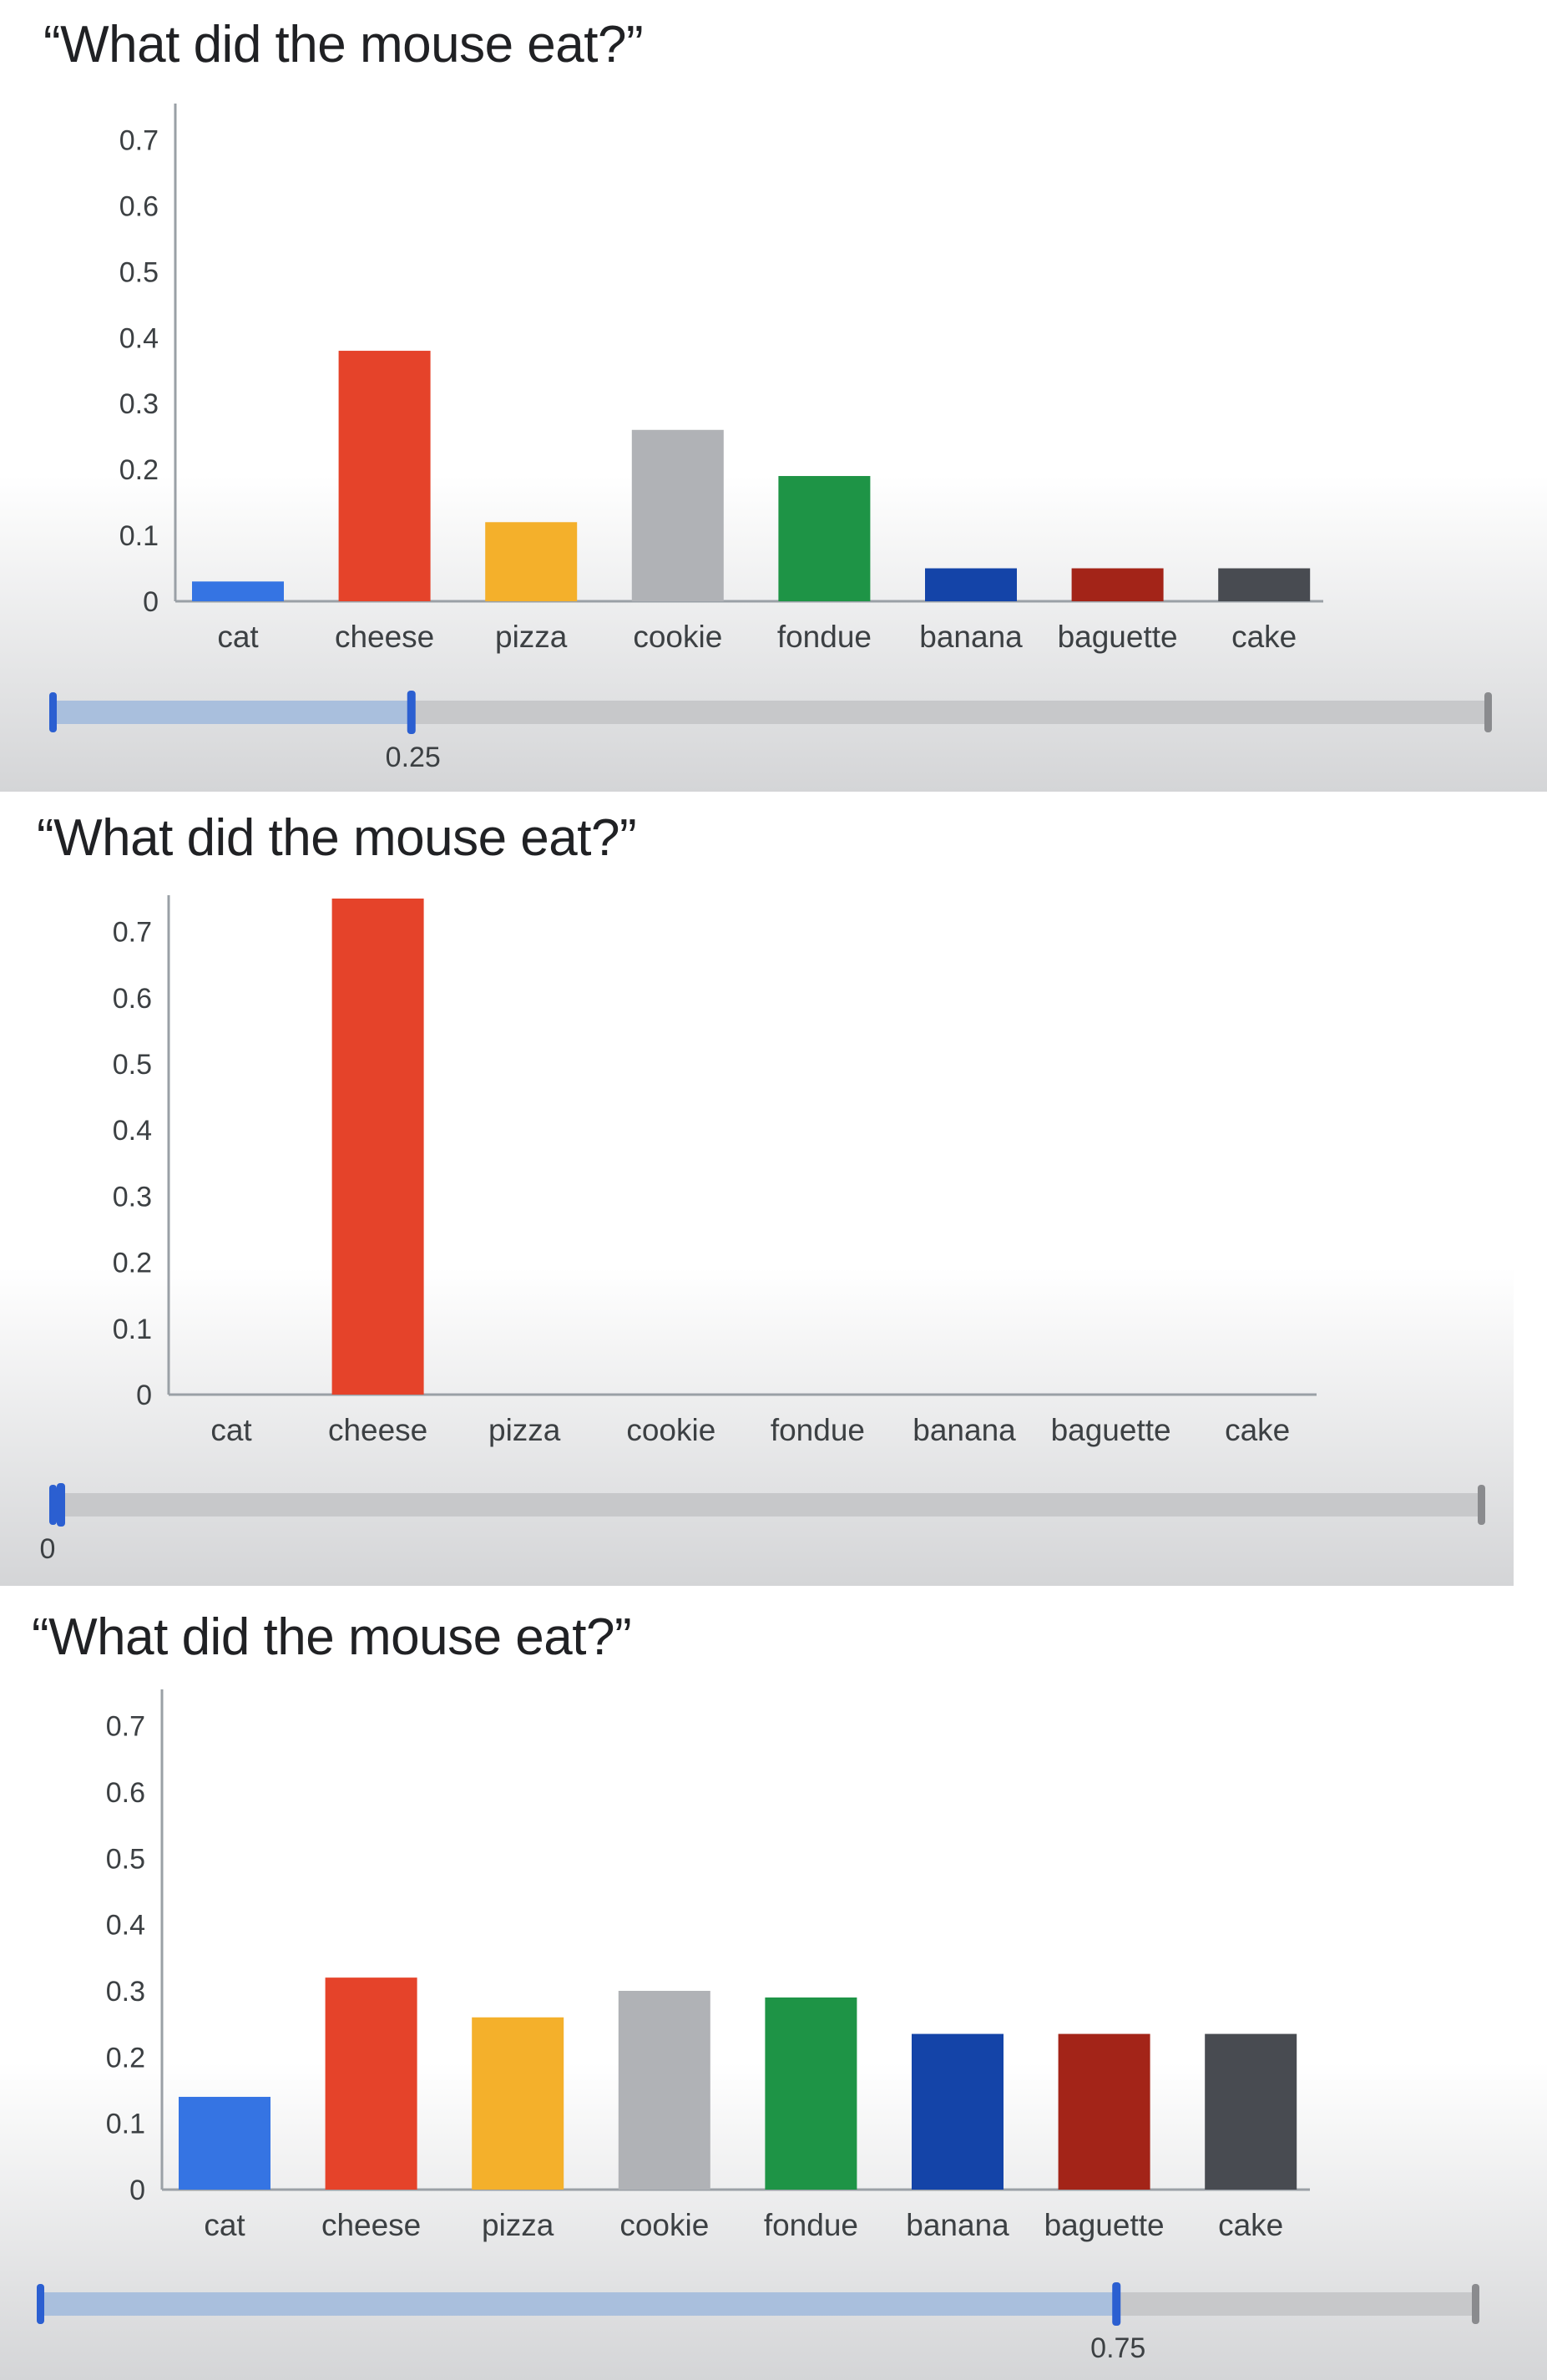 The width and height of the screenshot is (1547, 2380). What do you see at coordinates (413, 757) in the screenshot?
I see `slider-value-label: 0.25` at bounding box center [413, 757].